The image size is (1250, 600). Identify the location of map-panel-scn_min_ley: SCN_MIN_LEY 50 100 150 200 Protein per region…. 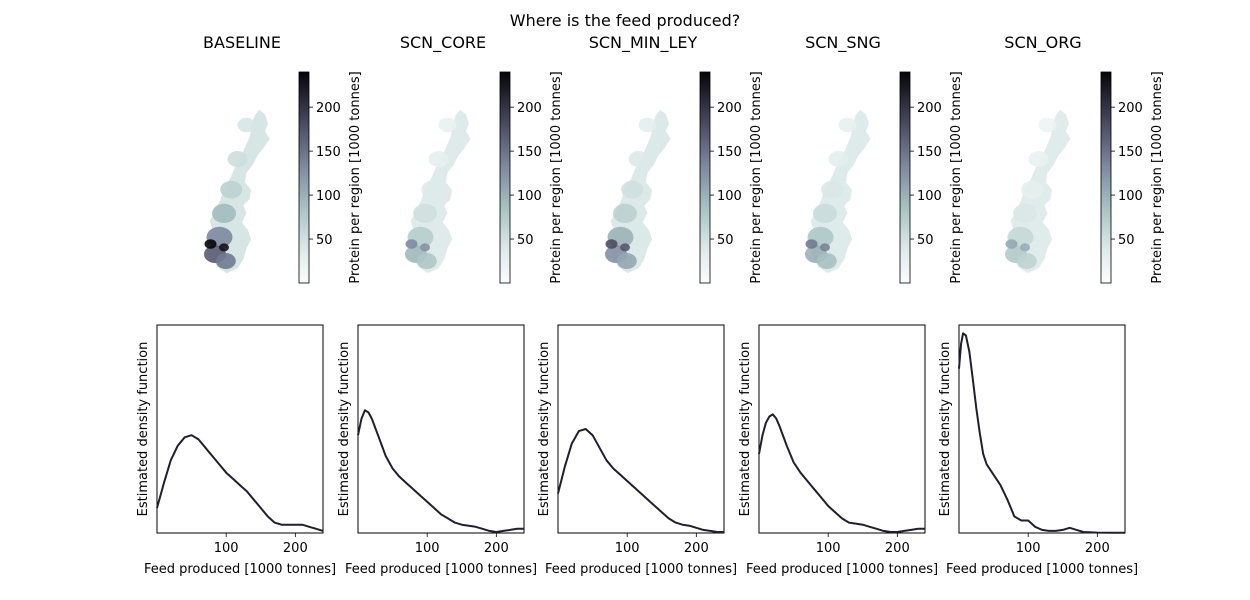
(676, 158).